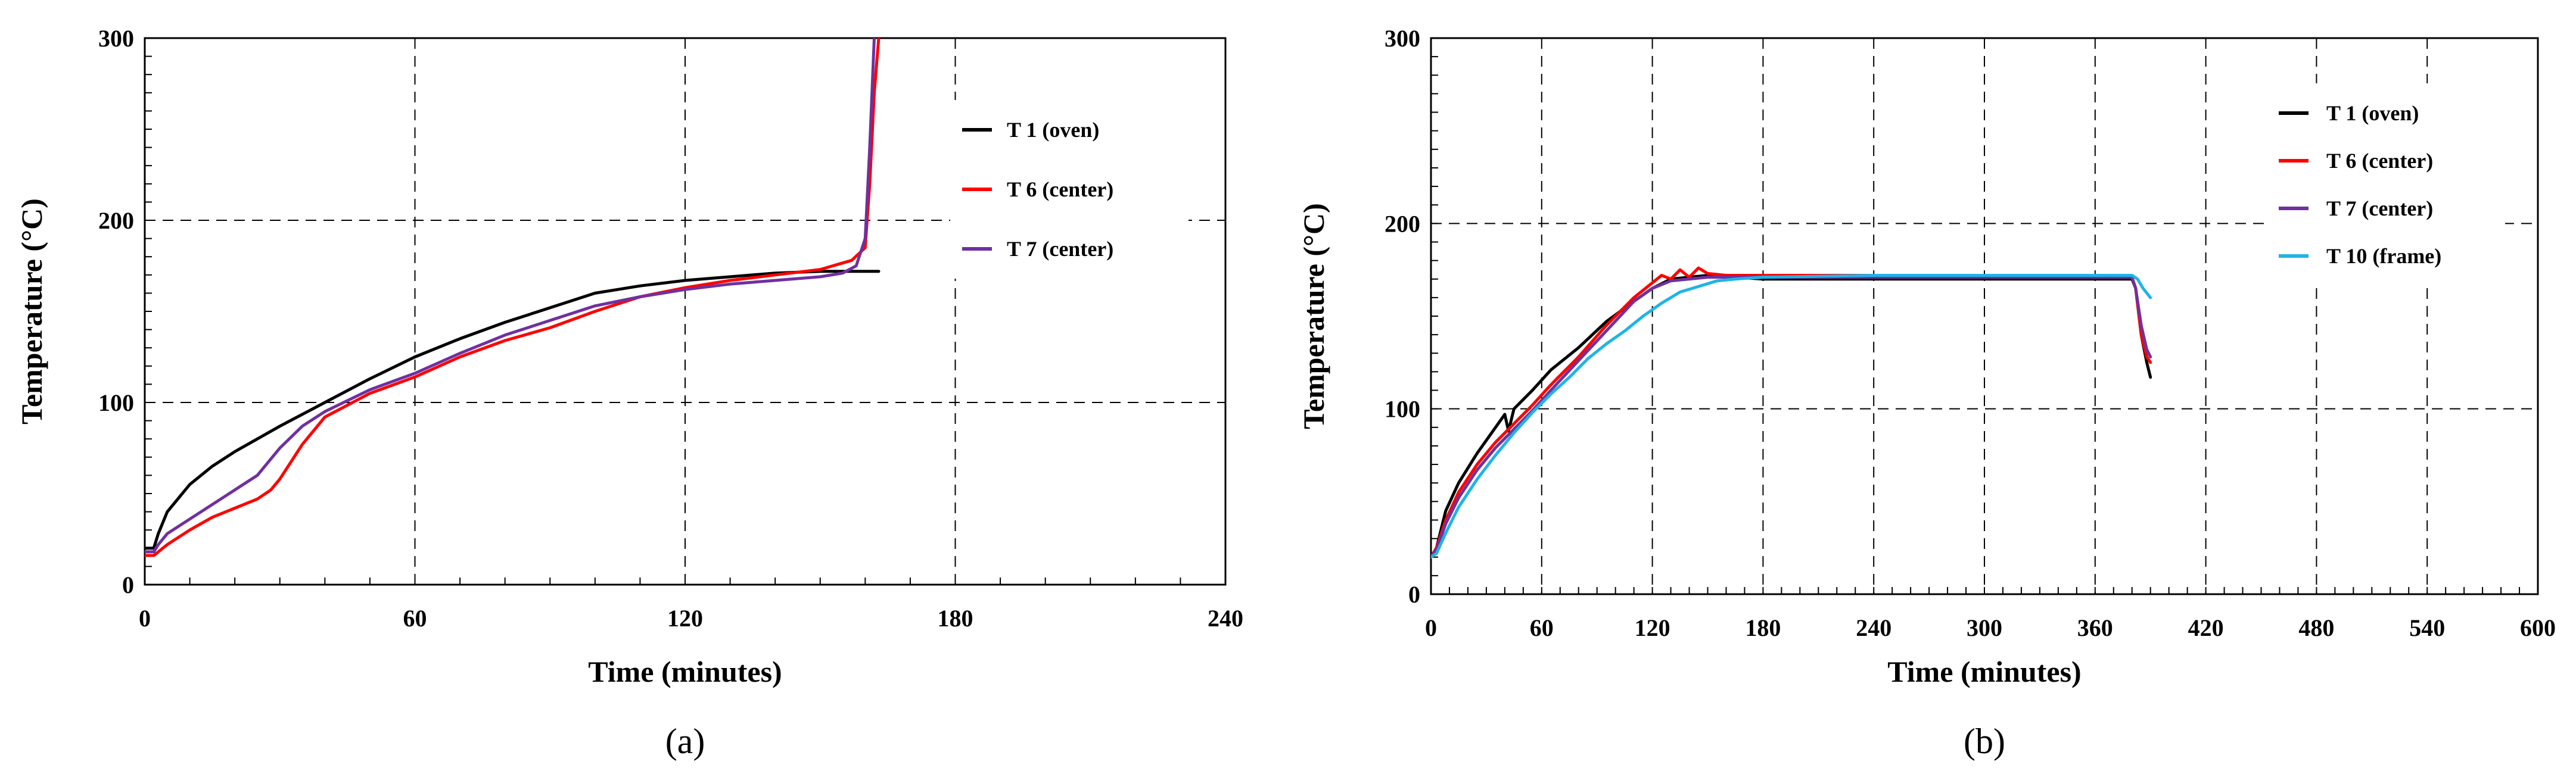 The image size is (2576, 771). What do you see at coordinates (1984, 742) in the screenshot?
I see `panel-label: (b)` at bounding box center [1984, 742].